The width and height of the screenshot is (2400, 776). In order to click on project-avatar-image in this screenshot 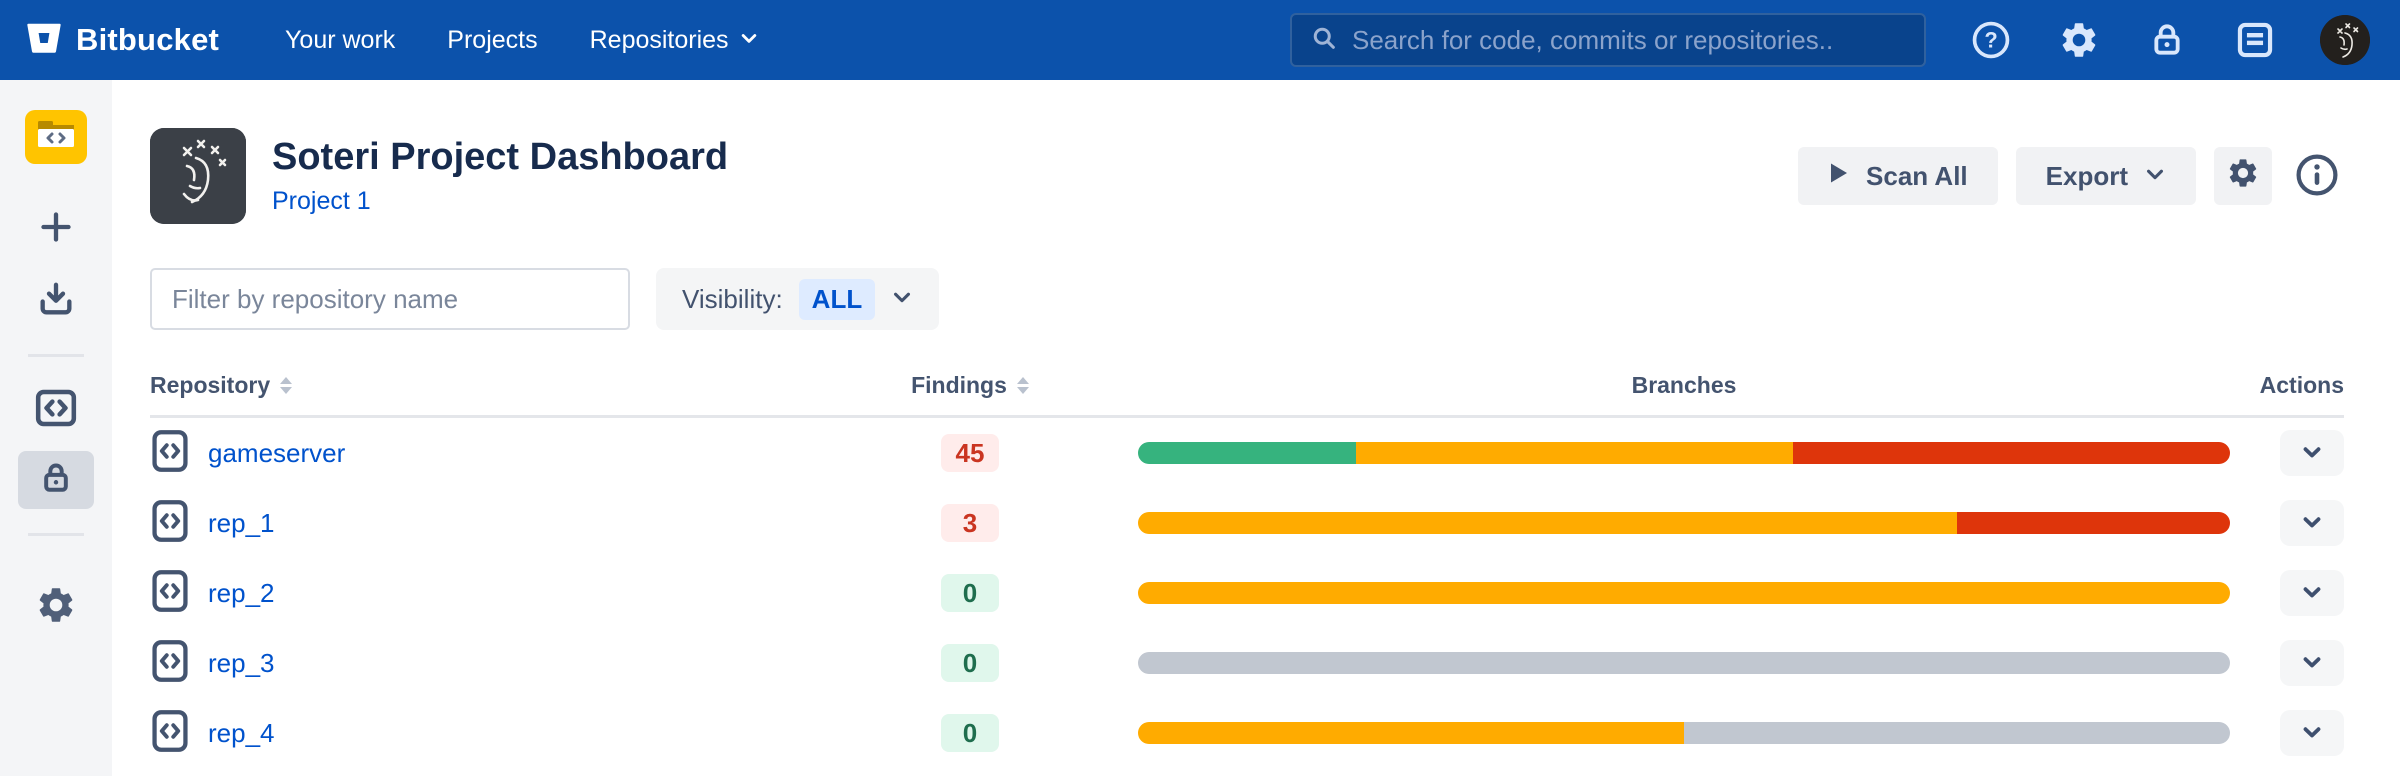, I will do `click(198, 176)`.